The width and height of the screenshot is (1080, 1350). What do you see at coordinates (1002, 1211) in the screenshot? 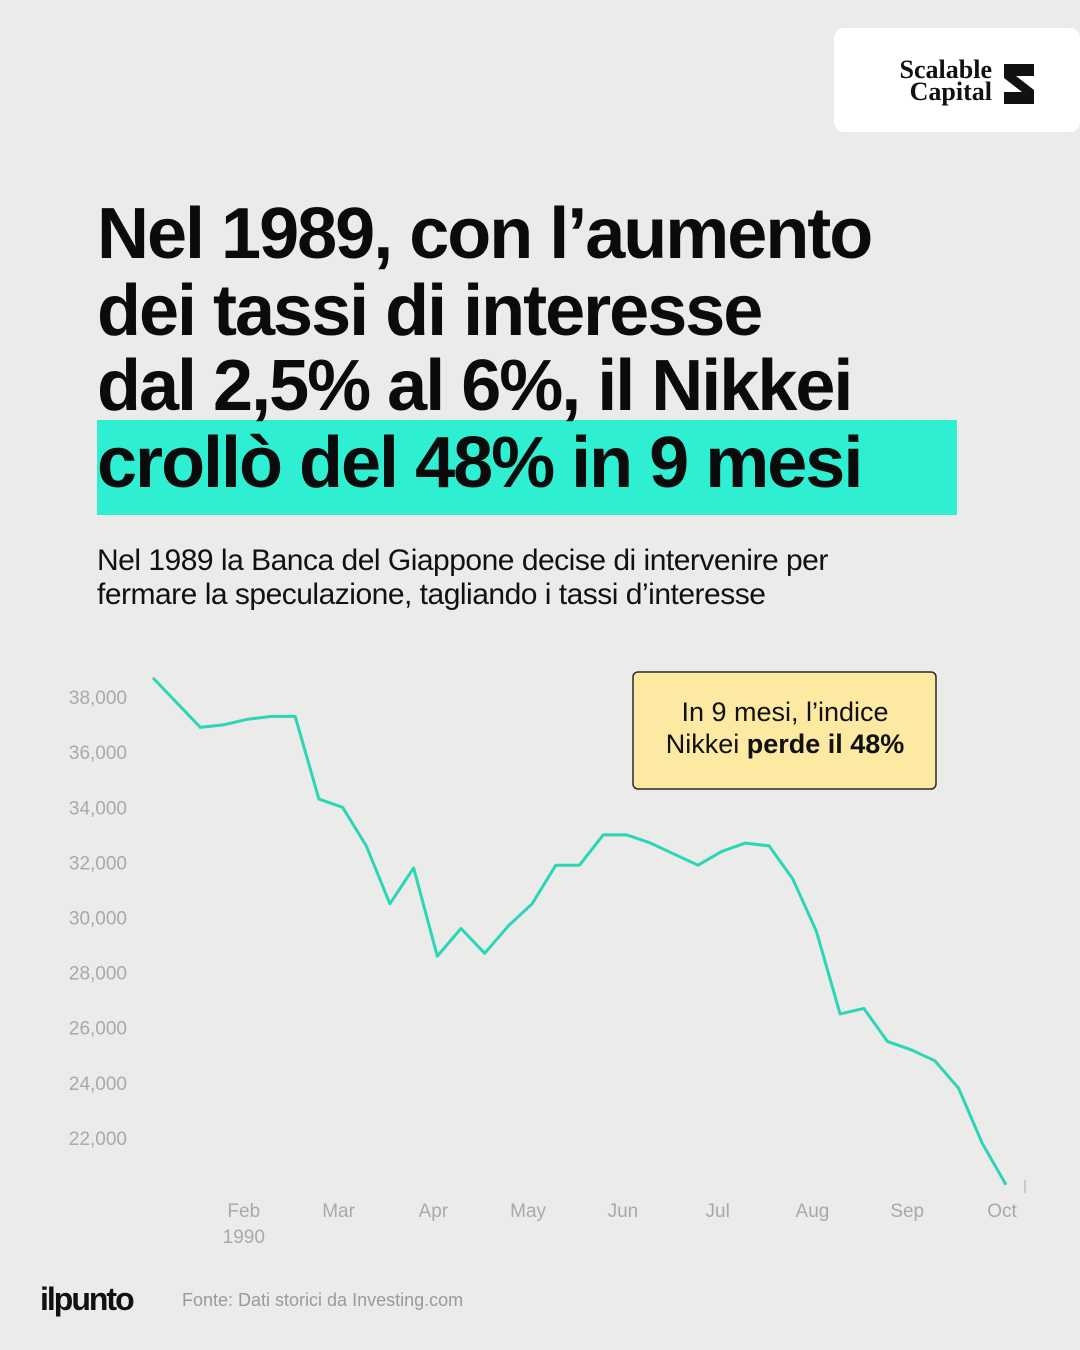
I see `x-tick-label: Oct` at bounding box center [1002, 1211].